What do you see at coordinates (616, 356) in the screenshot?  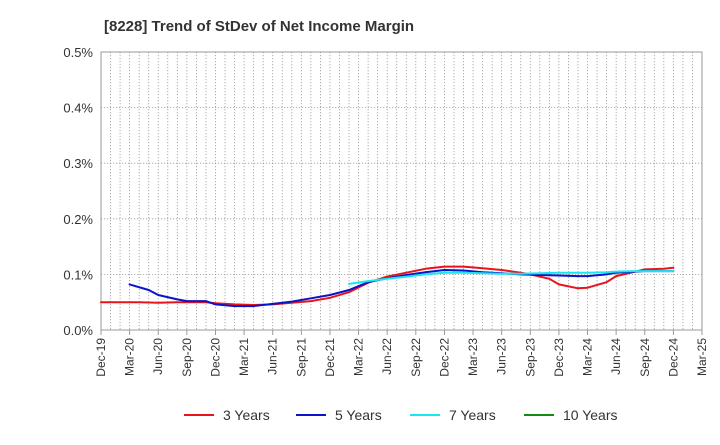 I see `x-tick-label: Jun-24` at bounding box center [616, 356].